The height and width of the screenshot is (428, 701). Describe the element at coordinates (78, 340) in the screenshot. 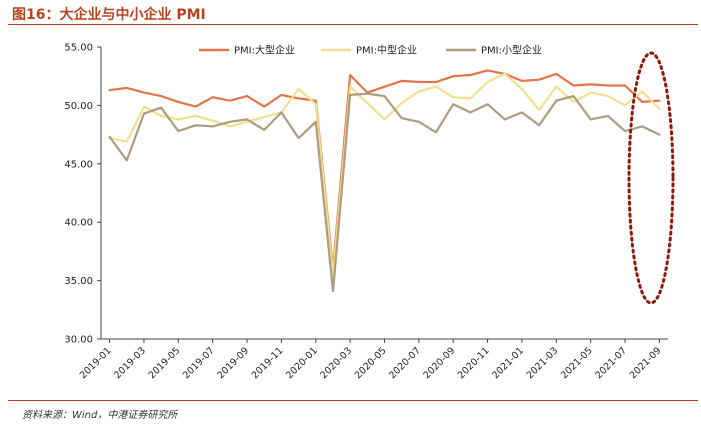

I see `y-tick-label: 30.00` at that location.